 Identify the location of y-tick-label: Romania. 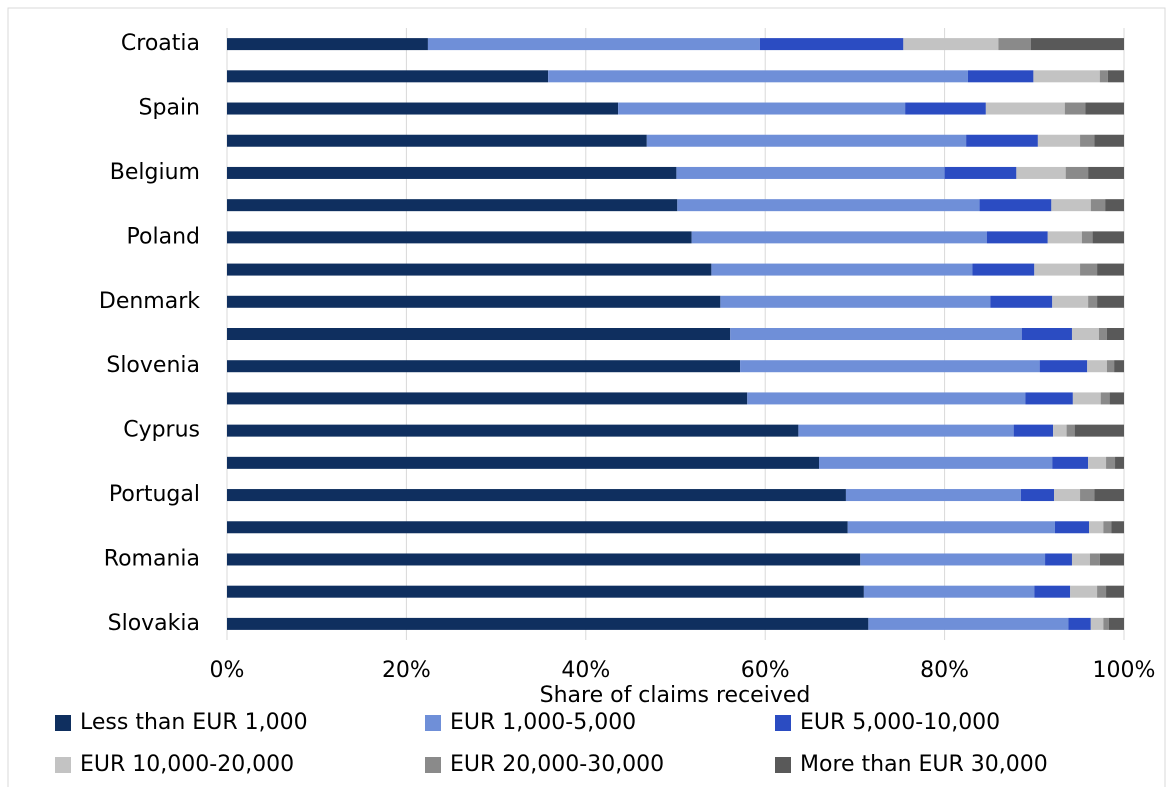
(152, 558).